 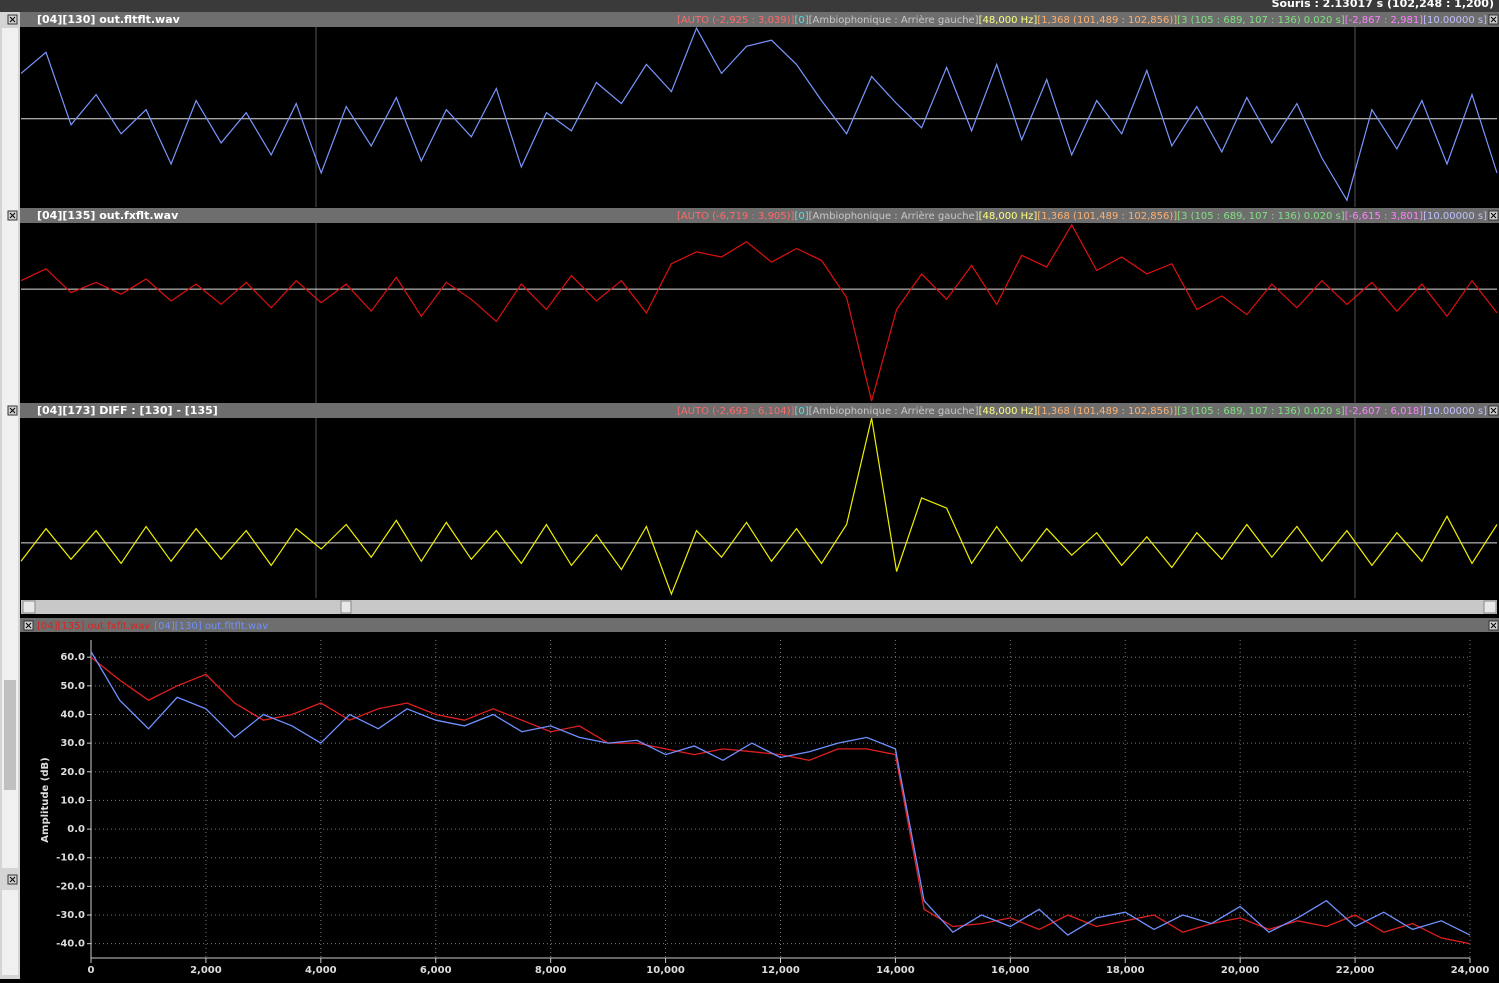 I want to click on info-segment: [-2,607 : 6,018], so click(x=1384, y=411).